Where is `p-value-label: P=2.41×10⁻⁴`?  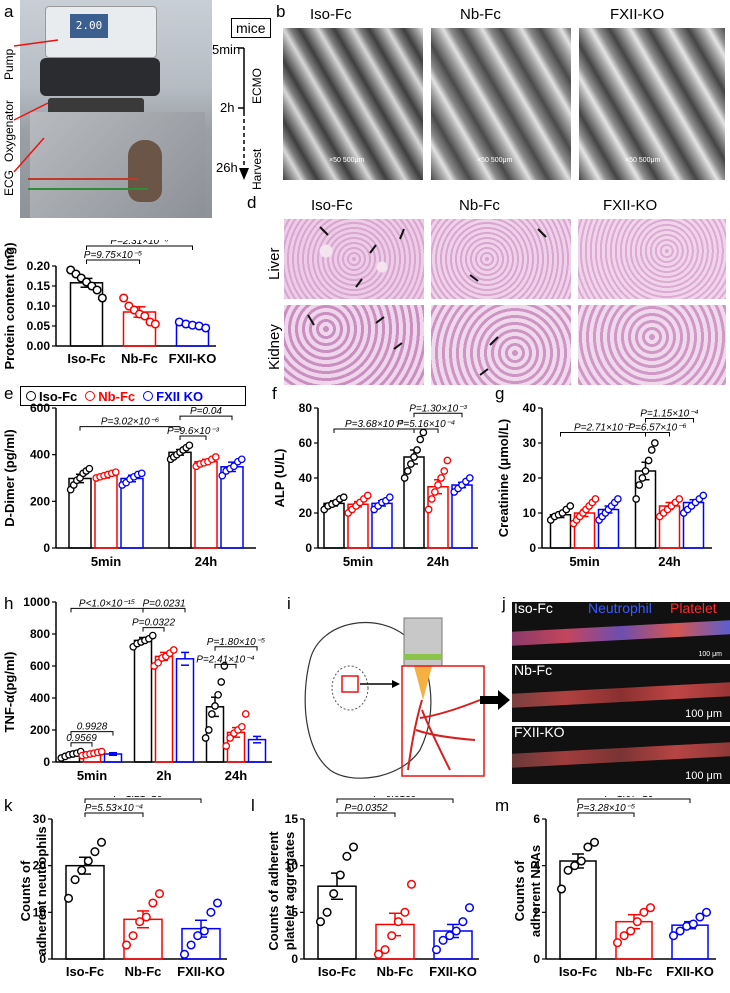
p-value-label: P=2.41×10⁻⁴ is located at coordinates (225, 659).